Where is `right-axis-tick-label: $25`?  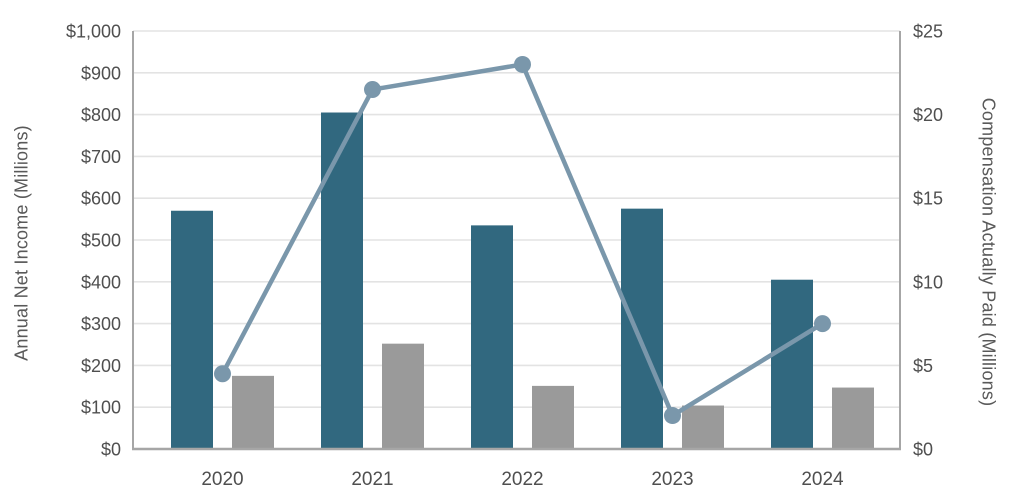
right-axis-tick-label: $25 is located at coordinates (928, 32).